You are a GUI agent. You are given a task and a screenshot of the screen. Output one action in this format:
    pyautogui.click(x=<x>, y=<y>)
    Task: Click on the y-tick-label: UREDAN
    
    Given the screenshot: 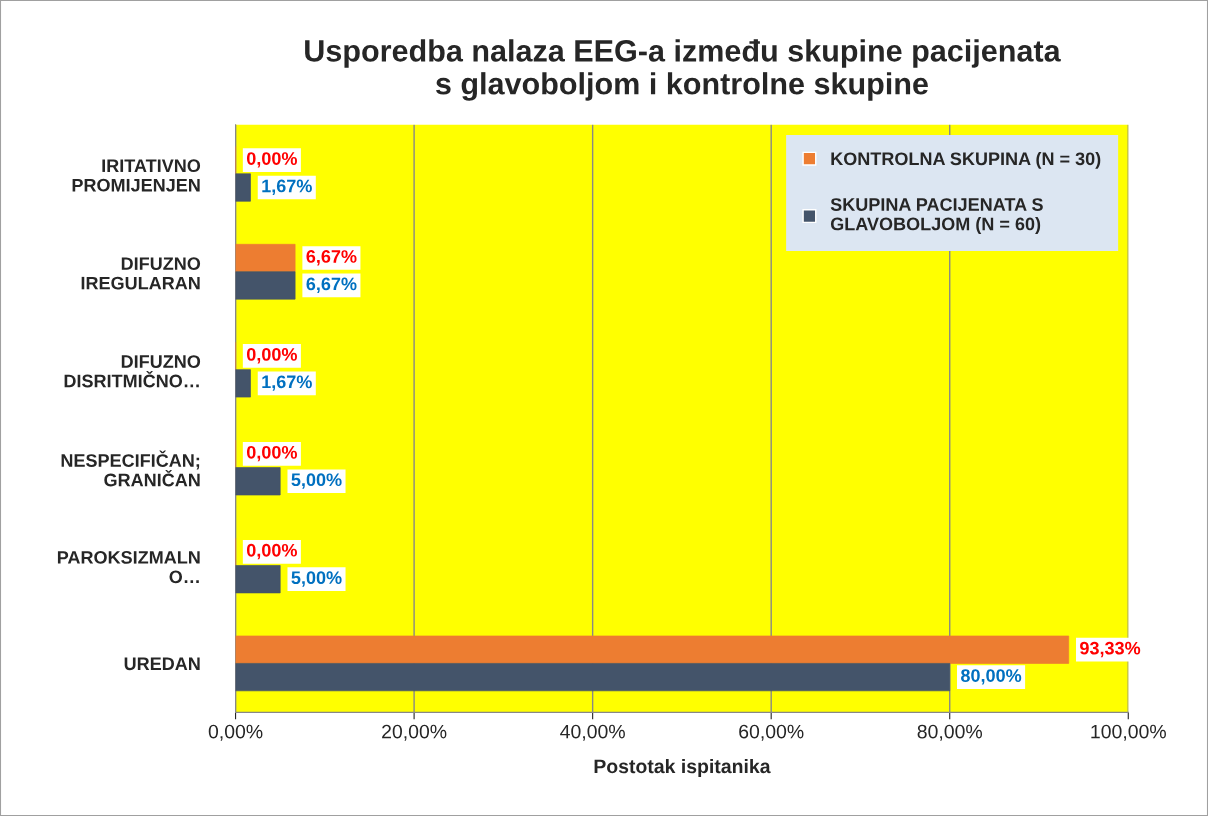 What is the action you would take?
    pyautogui.click(x=162, y=664)
    